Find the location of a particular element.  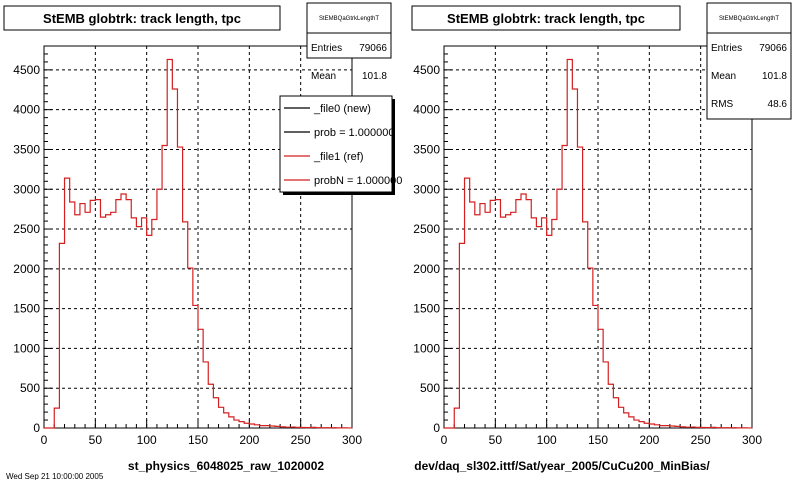

footer-date: Wed Sep 21 10:00:00 2005 is located at coordinates (55, 476).